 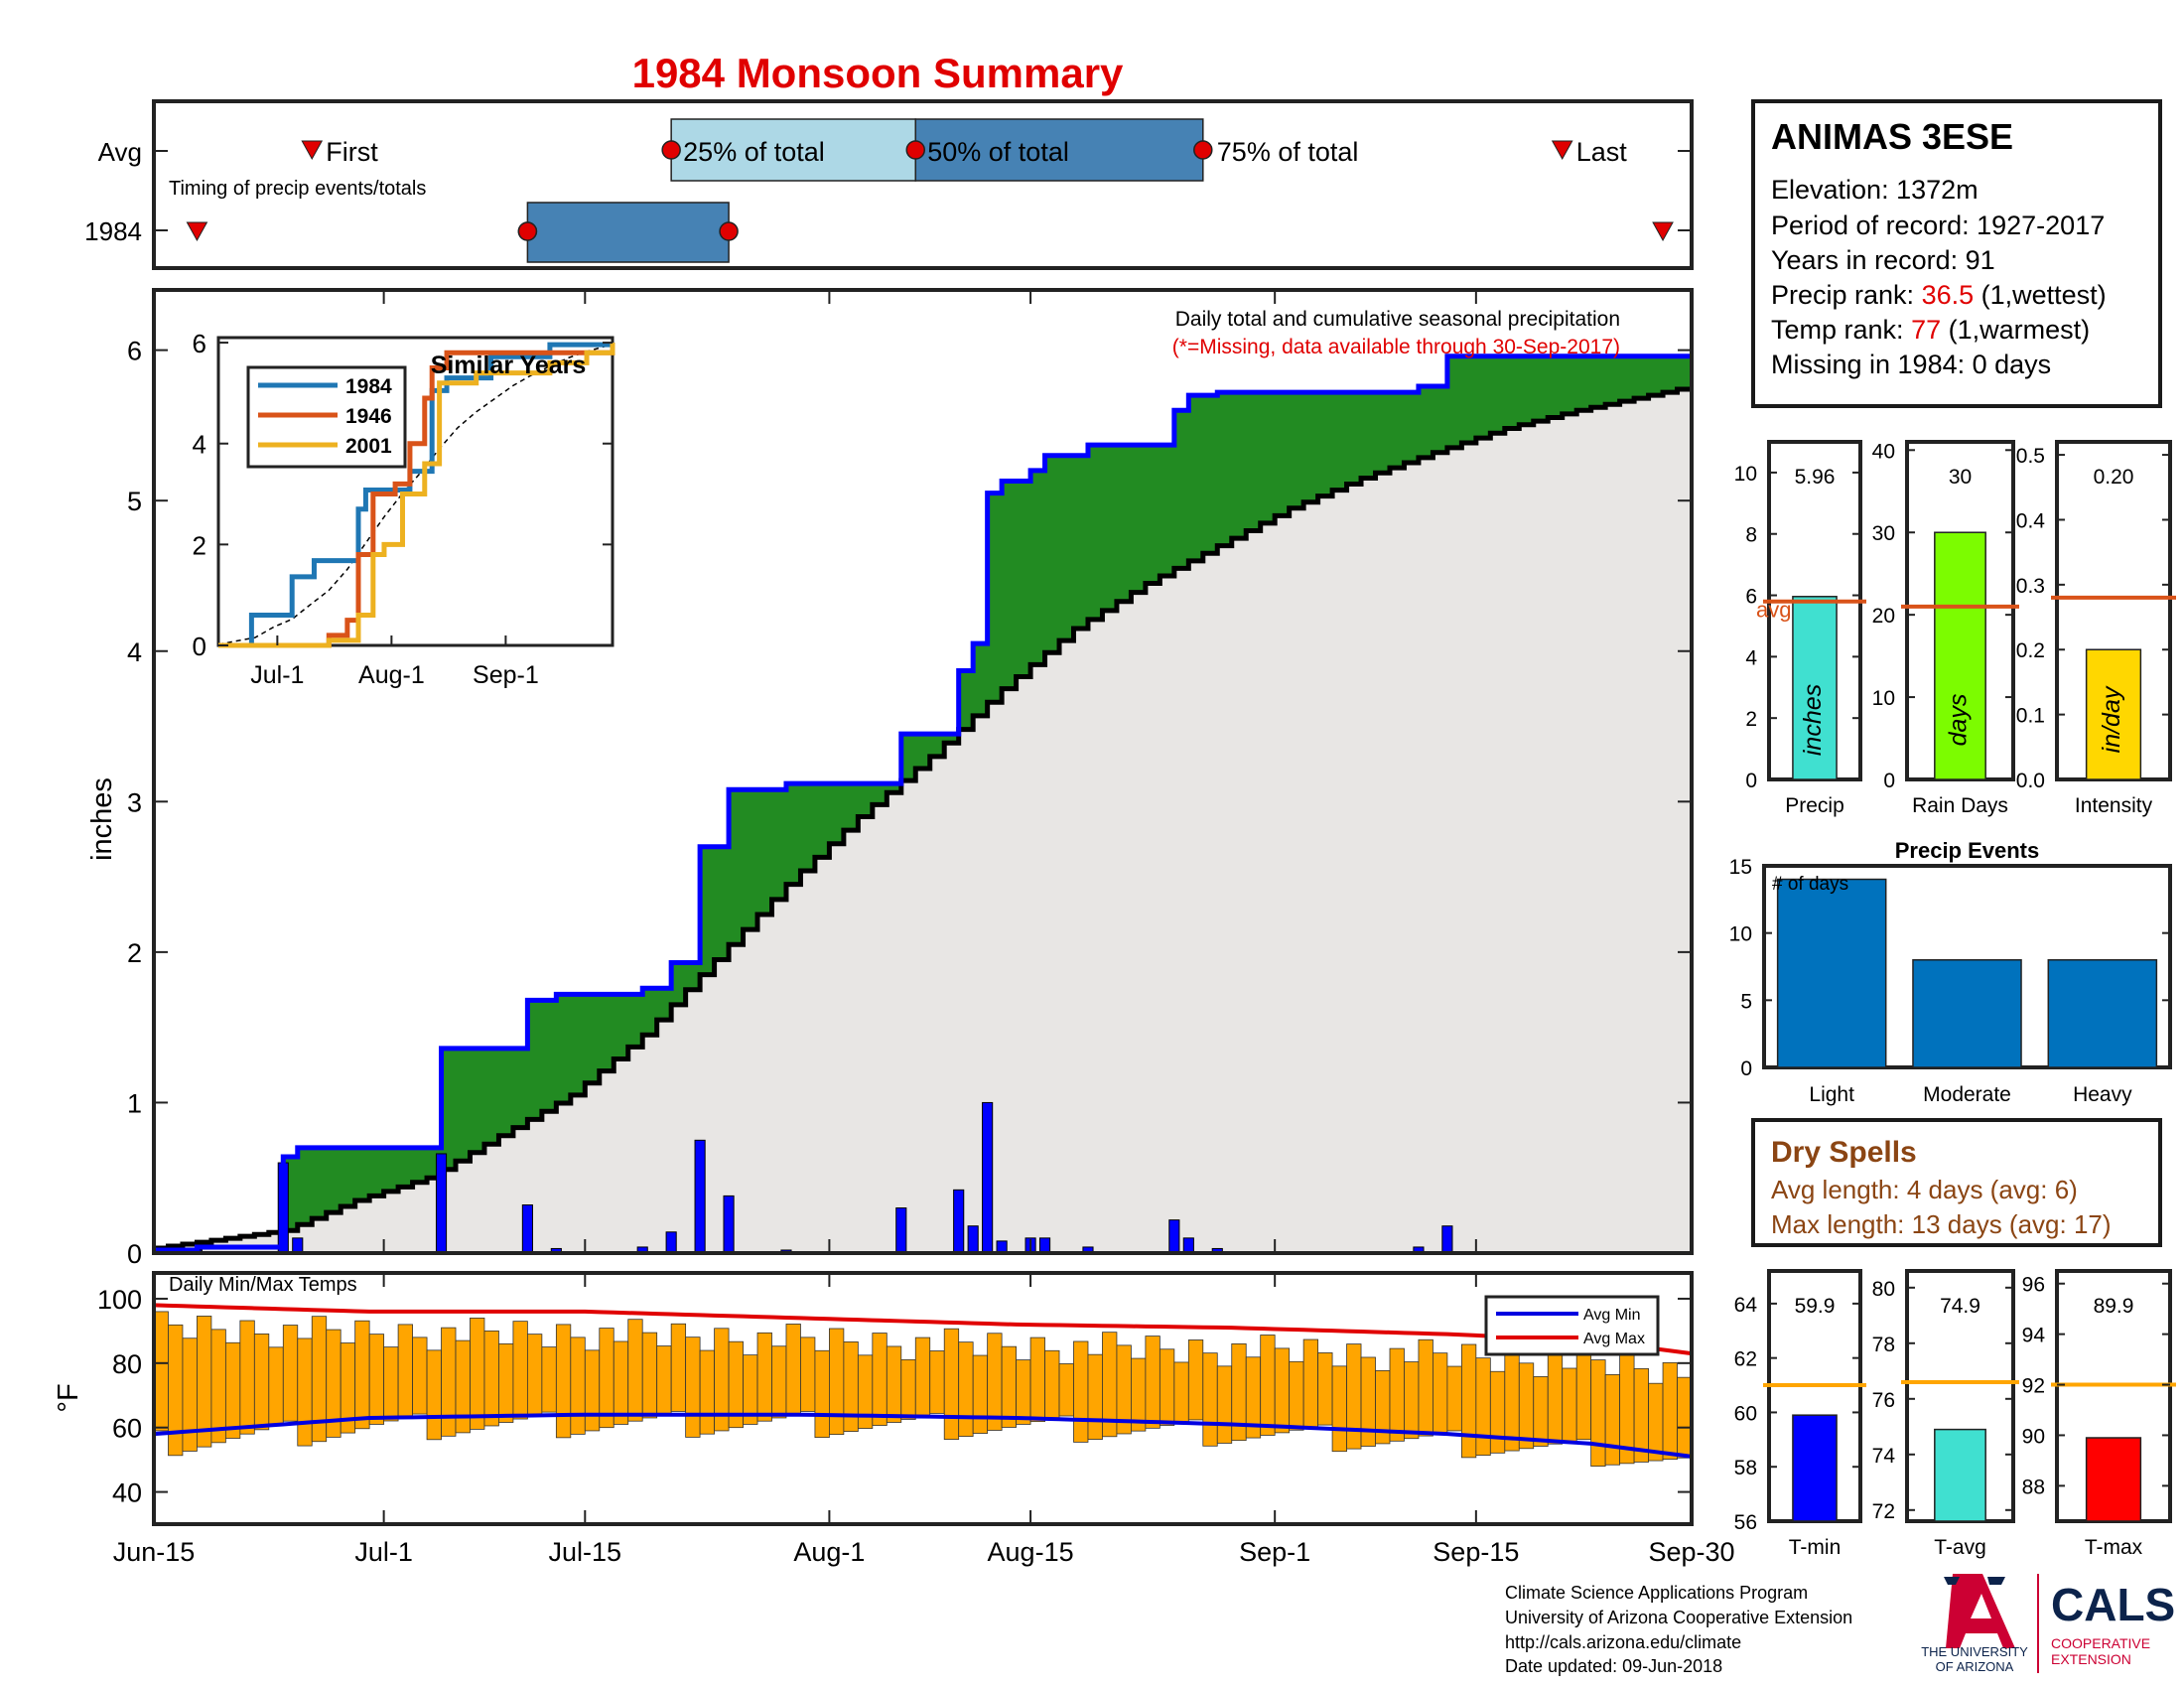 What do you see at coordinates (1562, 150) in the screenshot?
I see `avg-last-marker` at bounding box center [1562, 150].